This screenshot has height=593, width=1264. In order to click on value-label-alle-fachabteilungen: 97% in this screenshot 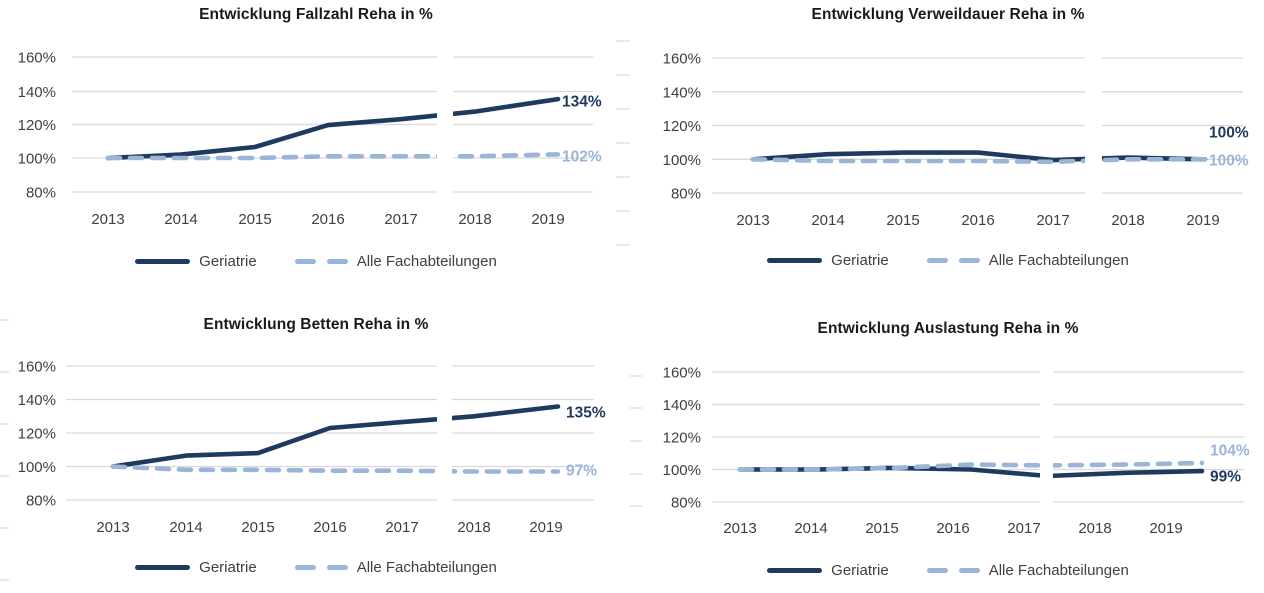, I will do `click(581, 471)`.